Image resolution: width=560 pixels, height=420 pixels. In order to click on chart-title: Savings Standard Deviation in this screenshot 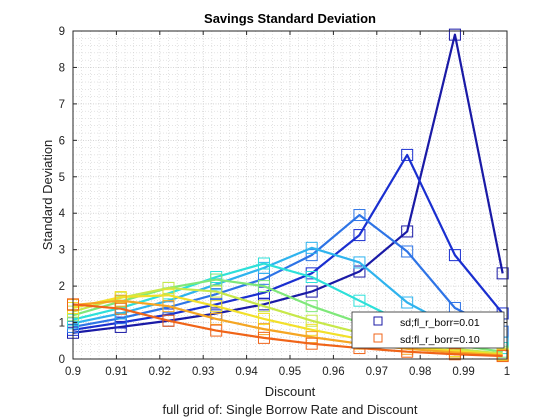, I will do `click(290, 18)`.